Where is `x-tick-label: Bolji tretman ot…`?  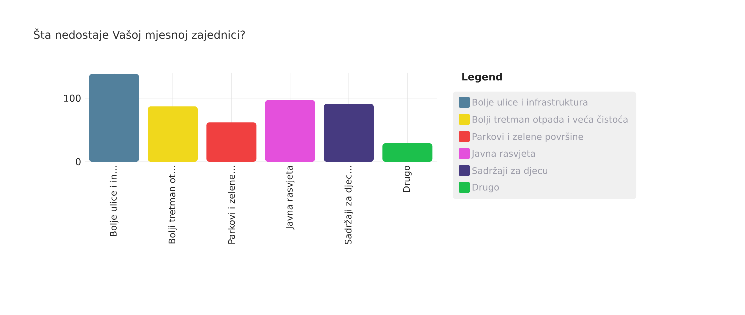 x-tick-label: Bolji tretman ot… is located at coordinates (173, 205).